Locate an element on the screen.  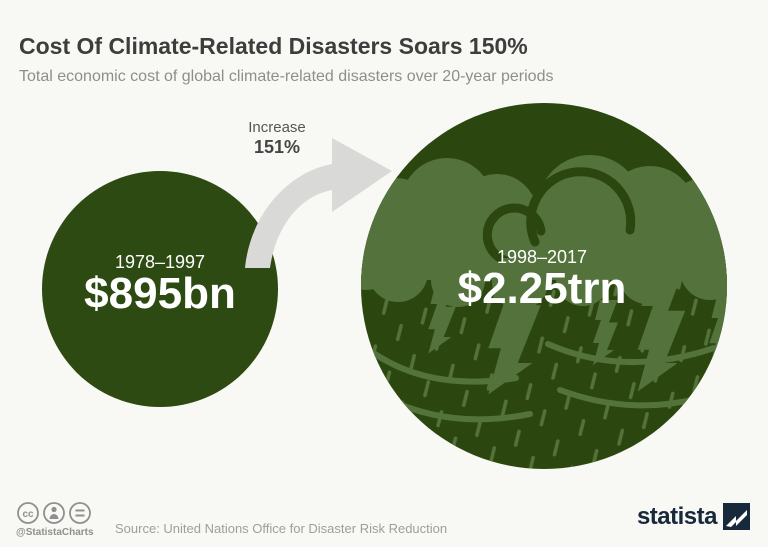
large-circle-value-label: $2.25trn is located at coordinates (542, 288).